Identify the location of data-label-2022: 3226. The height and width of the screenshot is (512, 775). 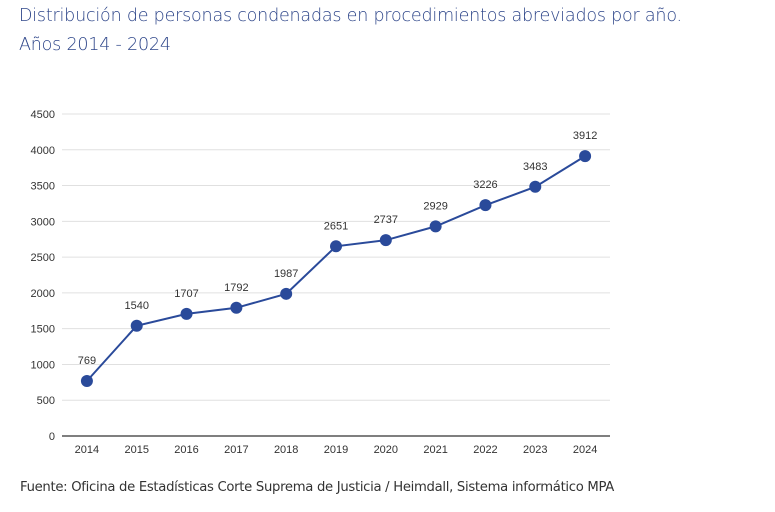
(485, 185).